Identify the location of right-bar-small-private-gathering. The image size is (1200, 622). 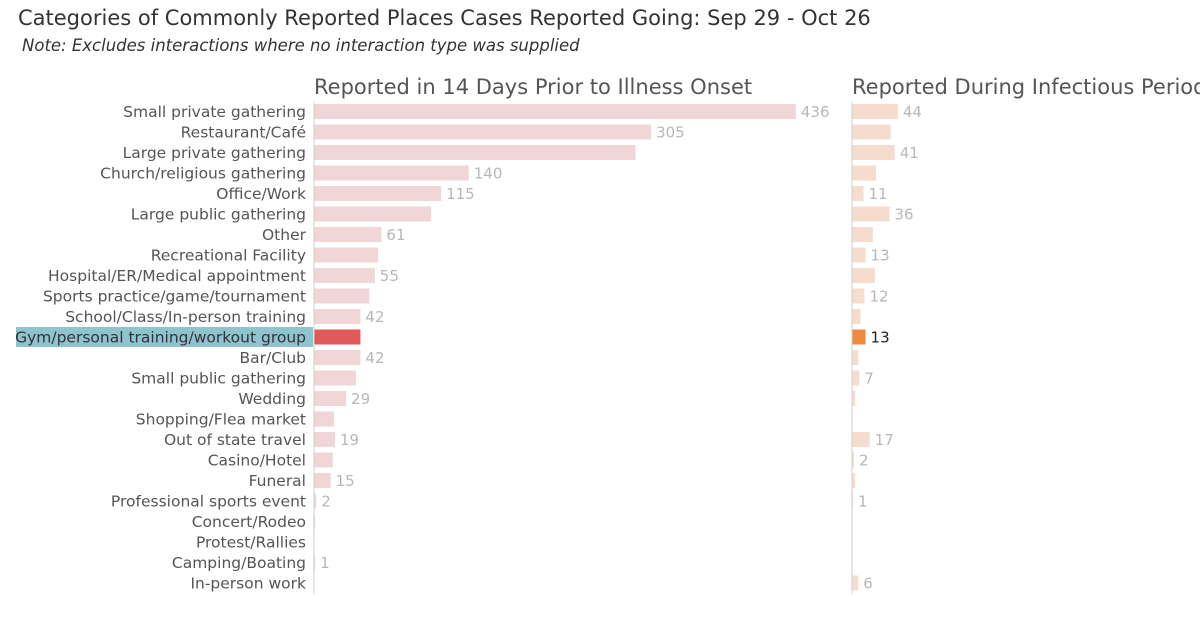
(875, 111).